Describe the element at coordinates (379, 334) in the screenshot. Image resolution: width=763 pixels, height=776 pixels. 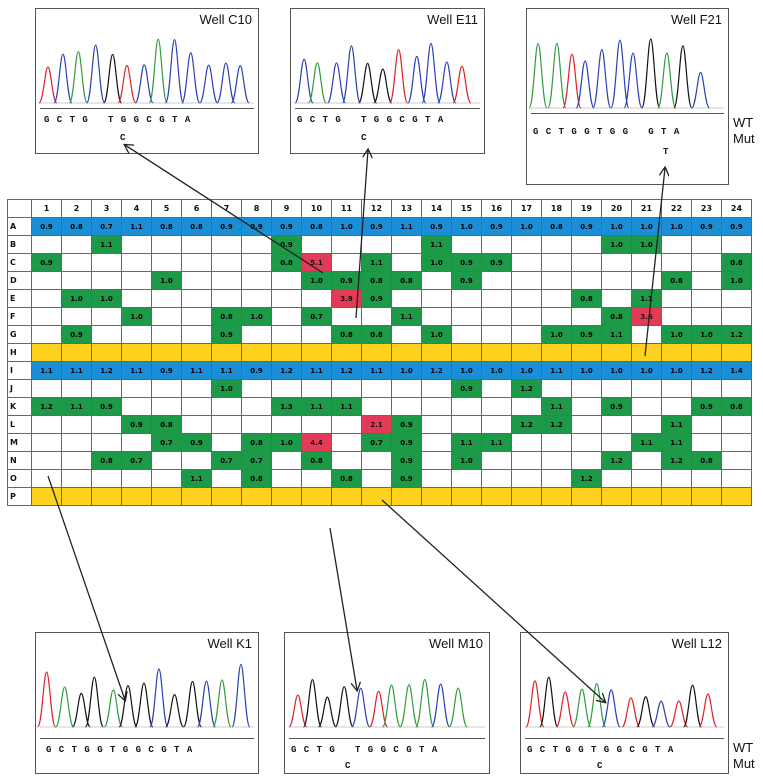
I see `plate-row: G 0.9 0.9 0.8 0.8 1.0 1.0 0.9 1.1 1.0 1.0 1.2` at that location.